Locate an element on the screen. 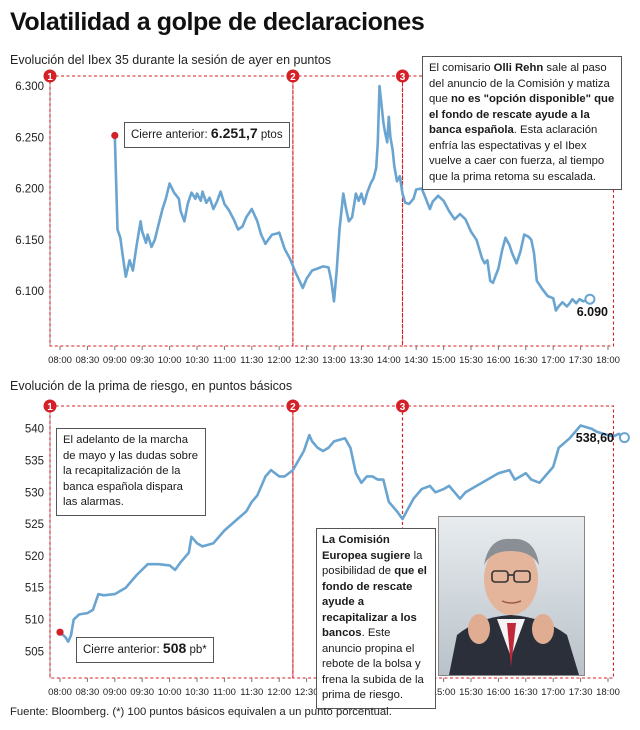  ibex-xtick-label: 17:00 is located at coordinates (553, 360).